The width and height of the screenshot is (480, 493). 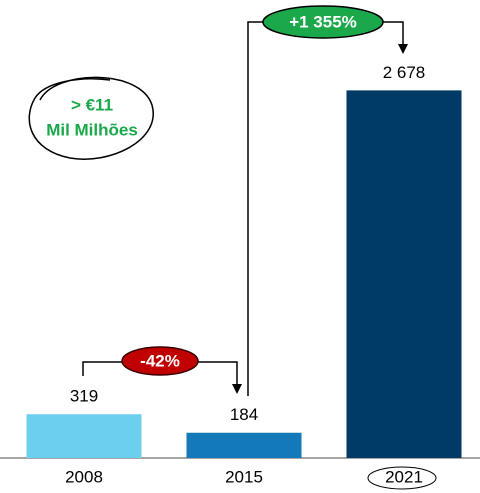 What do you see at coordinates (92, 104) in the screenshot?
I see `annotation: > €11` at bounding box center [92, 104].